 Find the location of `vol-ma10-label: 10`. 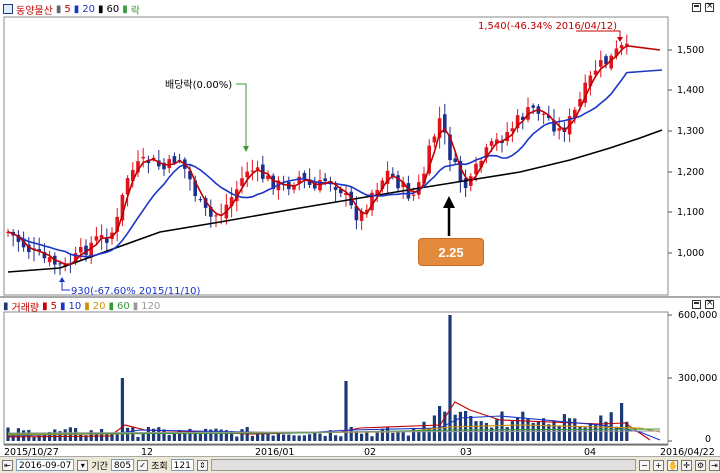

vol-ma10-label: 10 is located at coordinates (75, 306).